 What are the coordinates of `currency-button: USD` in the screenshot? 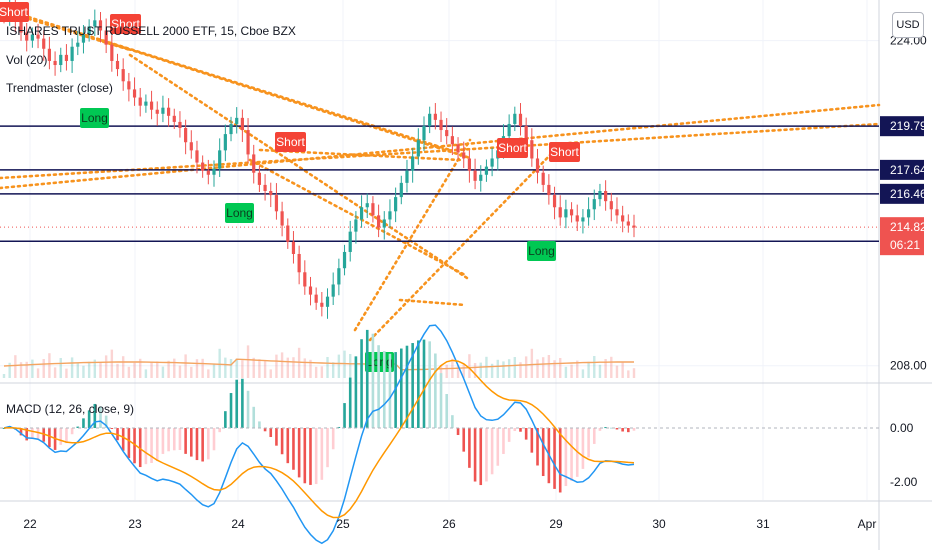 It's located at (908, 25).